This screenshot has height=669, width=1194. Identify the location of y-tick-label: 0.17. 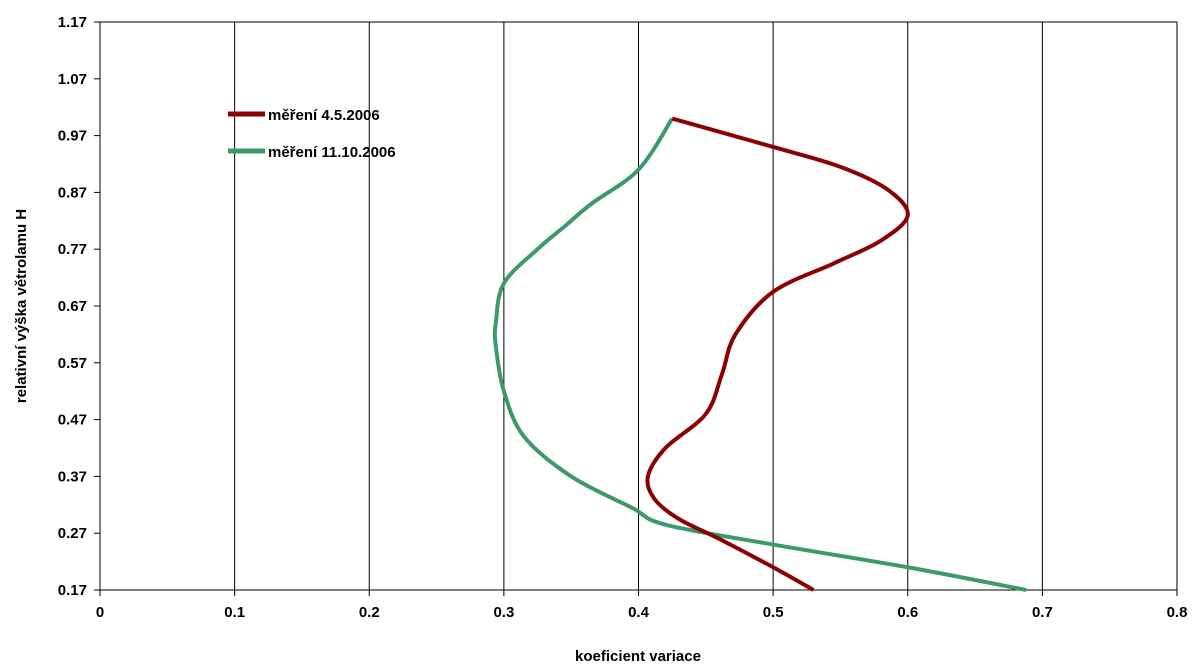
(72, 590).